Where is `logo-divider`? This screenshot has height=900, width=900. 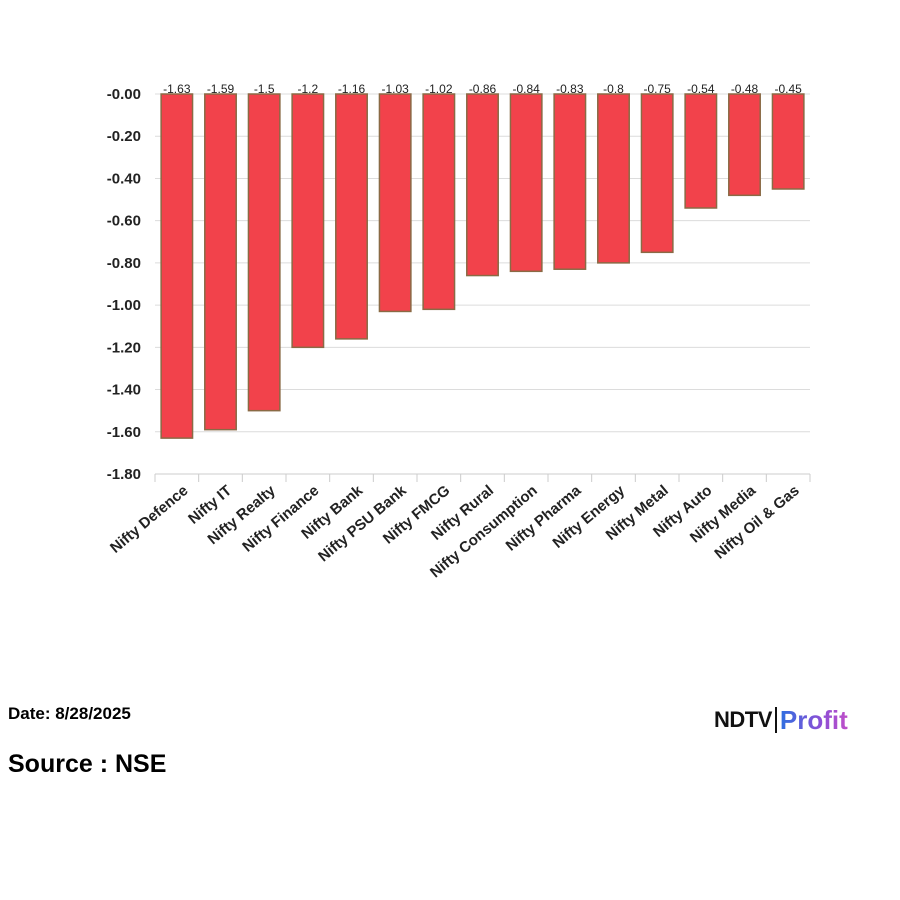 logo-divider is located at coordinates (775, 720).